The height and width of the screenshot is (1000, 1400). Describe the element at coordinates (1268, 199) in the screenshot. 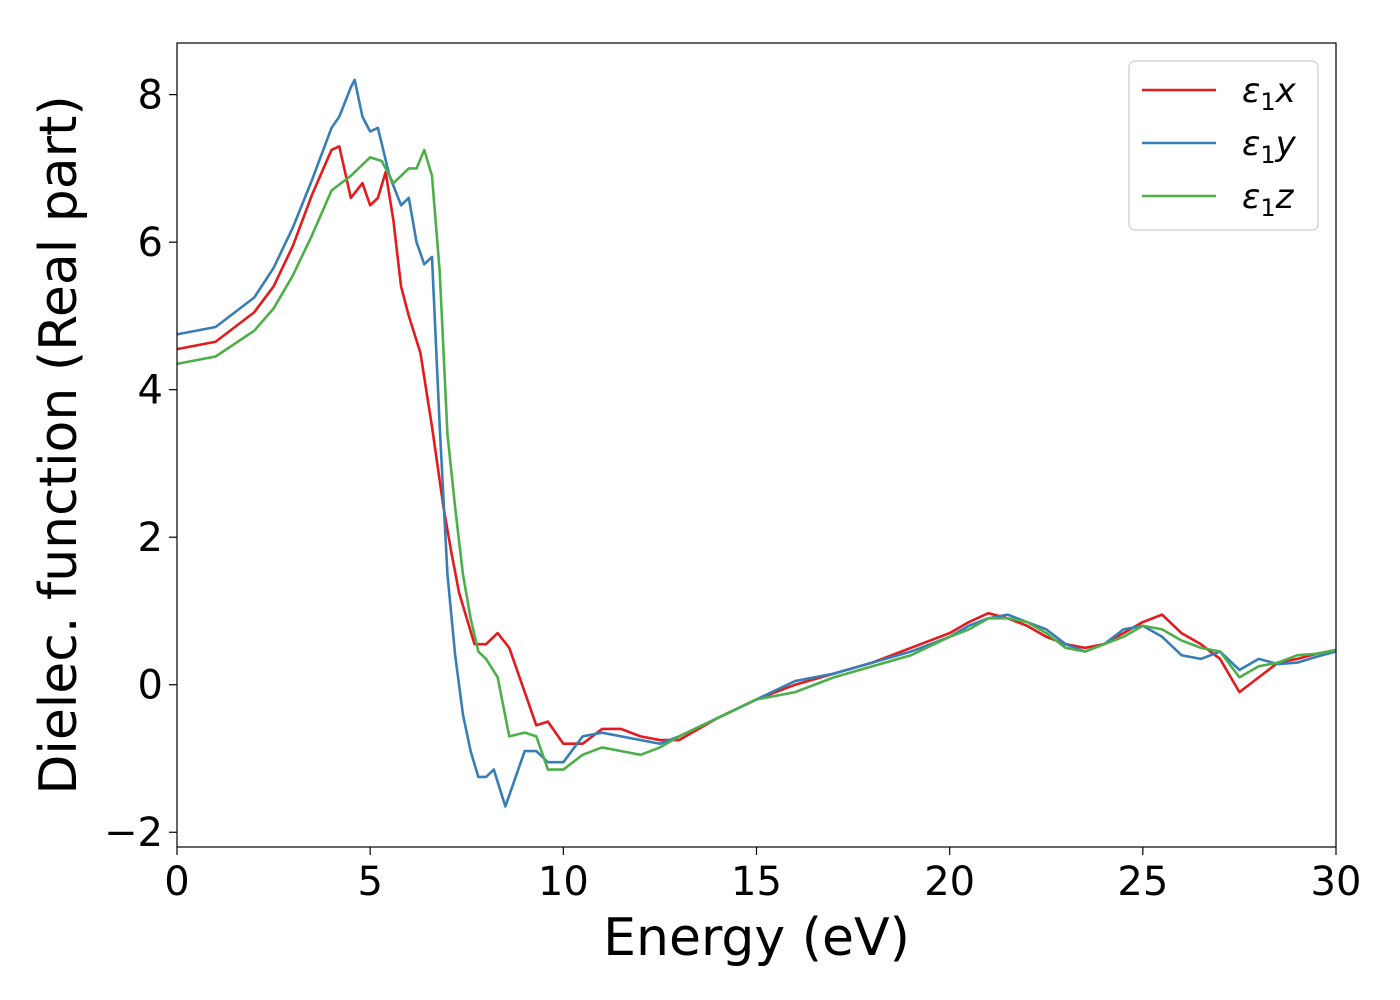

I see `legend-label-z: ε1z` at that location.